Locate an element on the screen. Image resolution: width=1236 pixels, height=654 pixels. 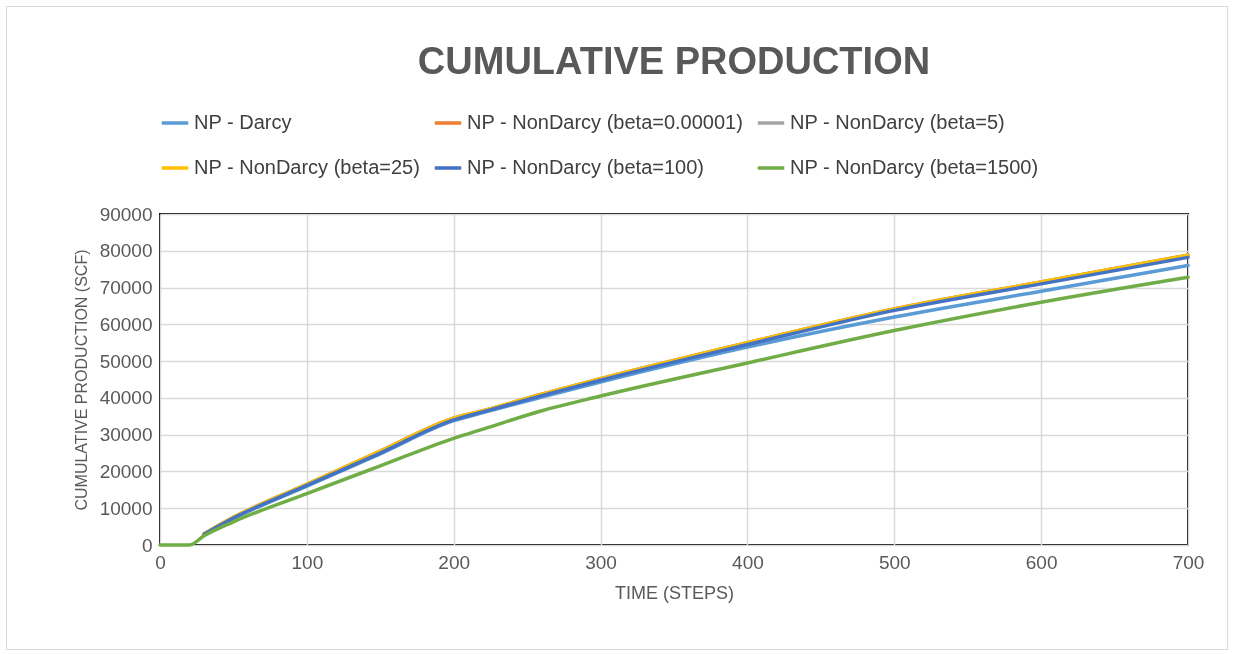
x-tick-label: 300 is located at coordinates (601, 562).